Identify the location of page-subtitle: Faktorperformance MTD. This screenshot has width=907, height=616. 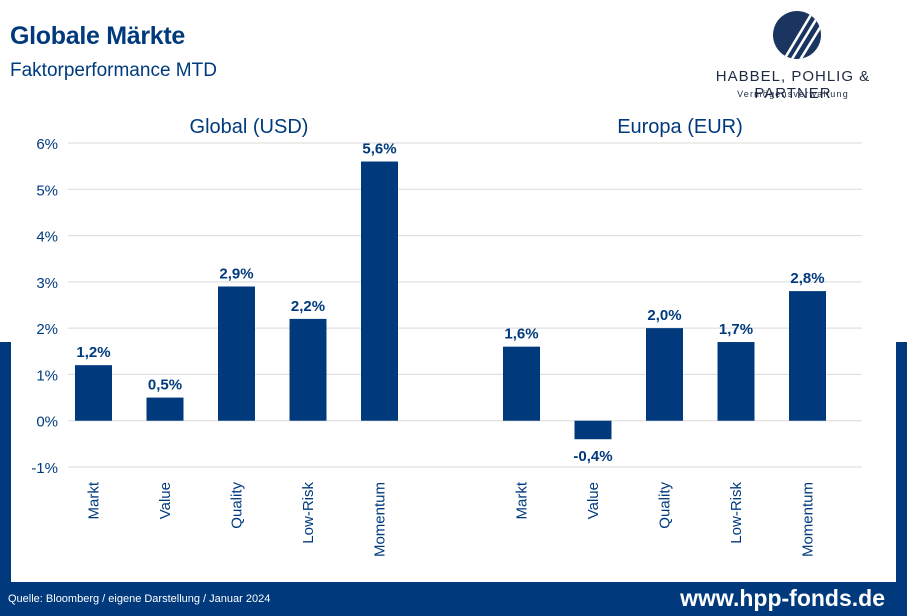
(113, 70).